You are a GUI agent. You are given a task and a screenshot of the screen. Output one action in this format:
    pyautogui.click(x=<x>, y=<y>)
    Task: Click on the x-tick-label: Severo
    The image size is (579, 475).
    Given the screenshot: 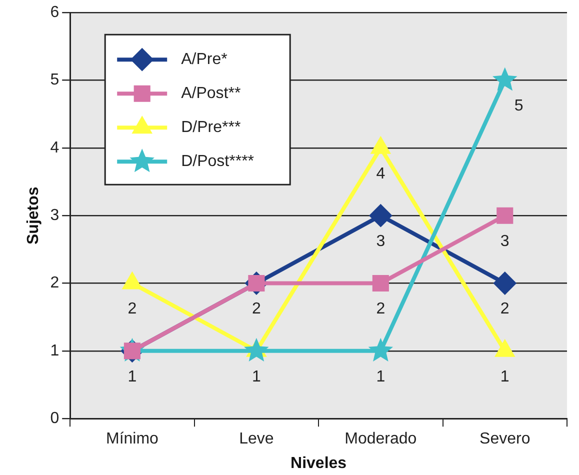 What is the action you would take?
    pyautogui.click(x=505, y=439)
    